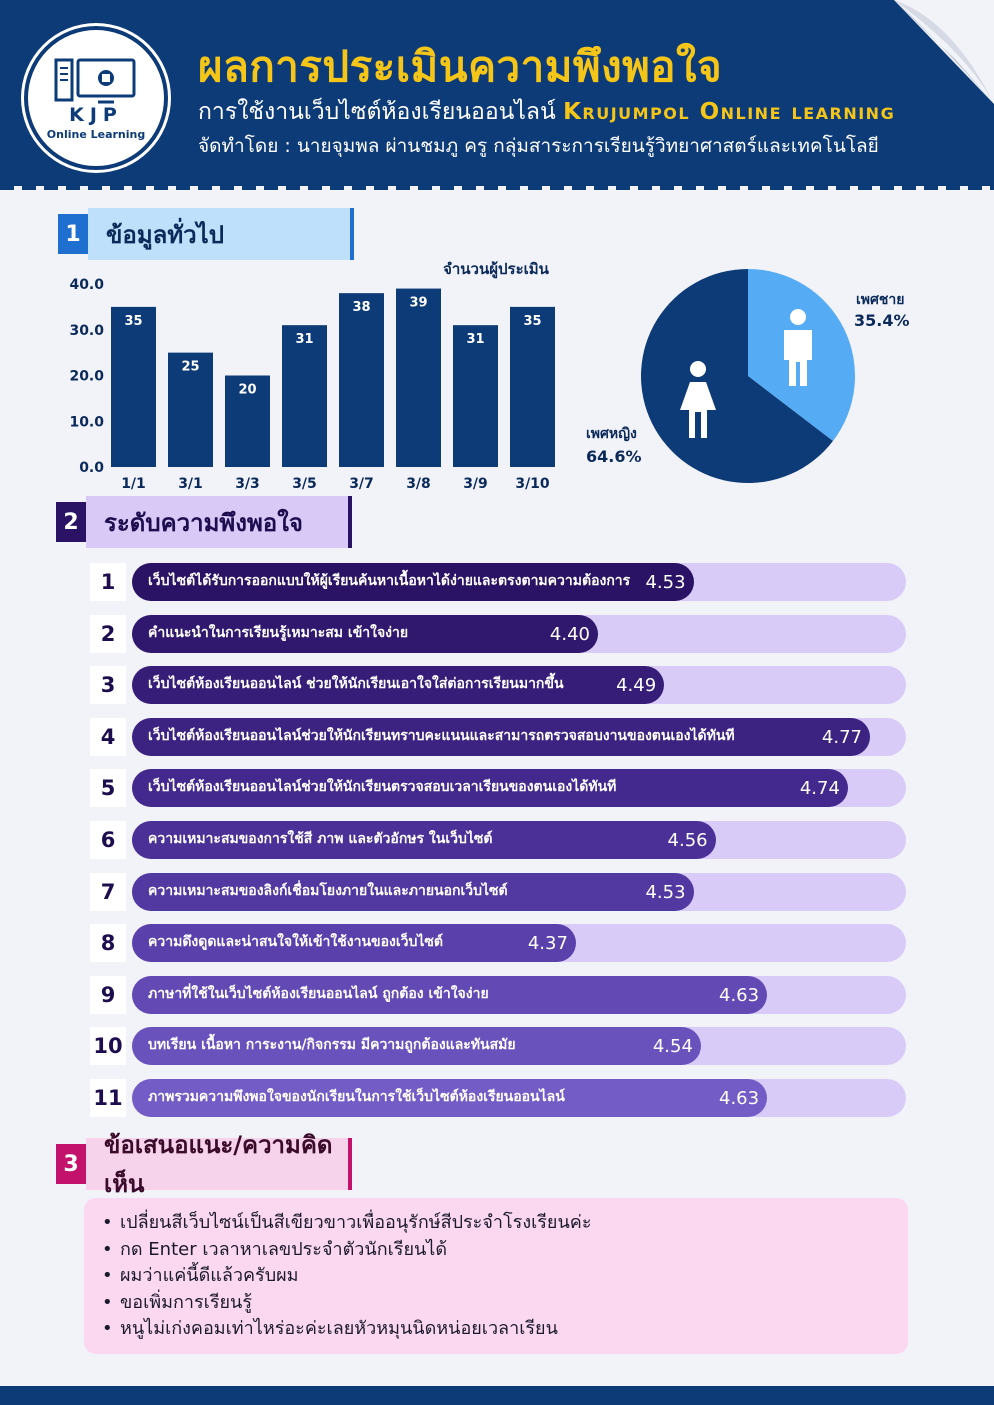 The image size is (994, 1405). Describe the element at coordinates (73, 234) in the screenshot. I see `section-number: 1` at that location.